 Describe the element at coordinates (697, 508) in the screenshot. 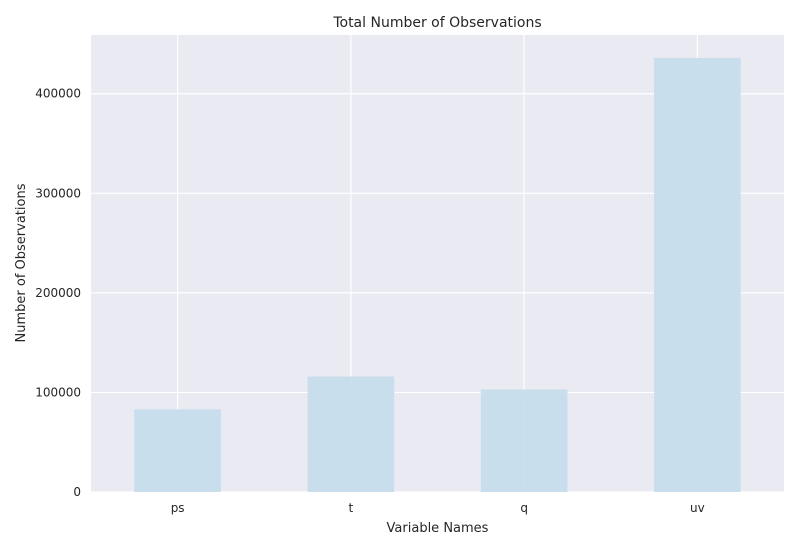

I see `x-tick-label: uv` at that location.